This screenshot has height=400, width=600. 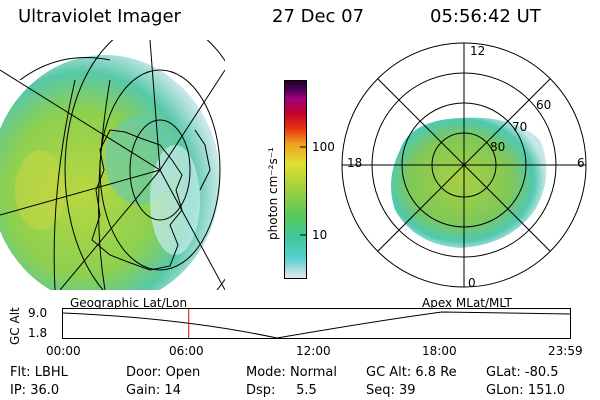 What do you see at coordinates (323, 147) in the screenshot?
I see `colorbar-tick-100: 100` at bounding box center [323, 147].